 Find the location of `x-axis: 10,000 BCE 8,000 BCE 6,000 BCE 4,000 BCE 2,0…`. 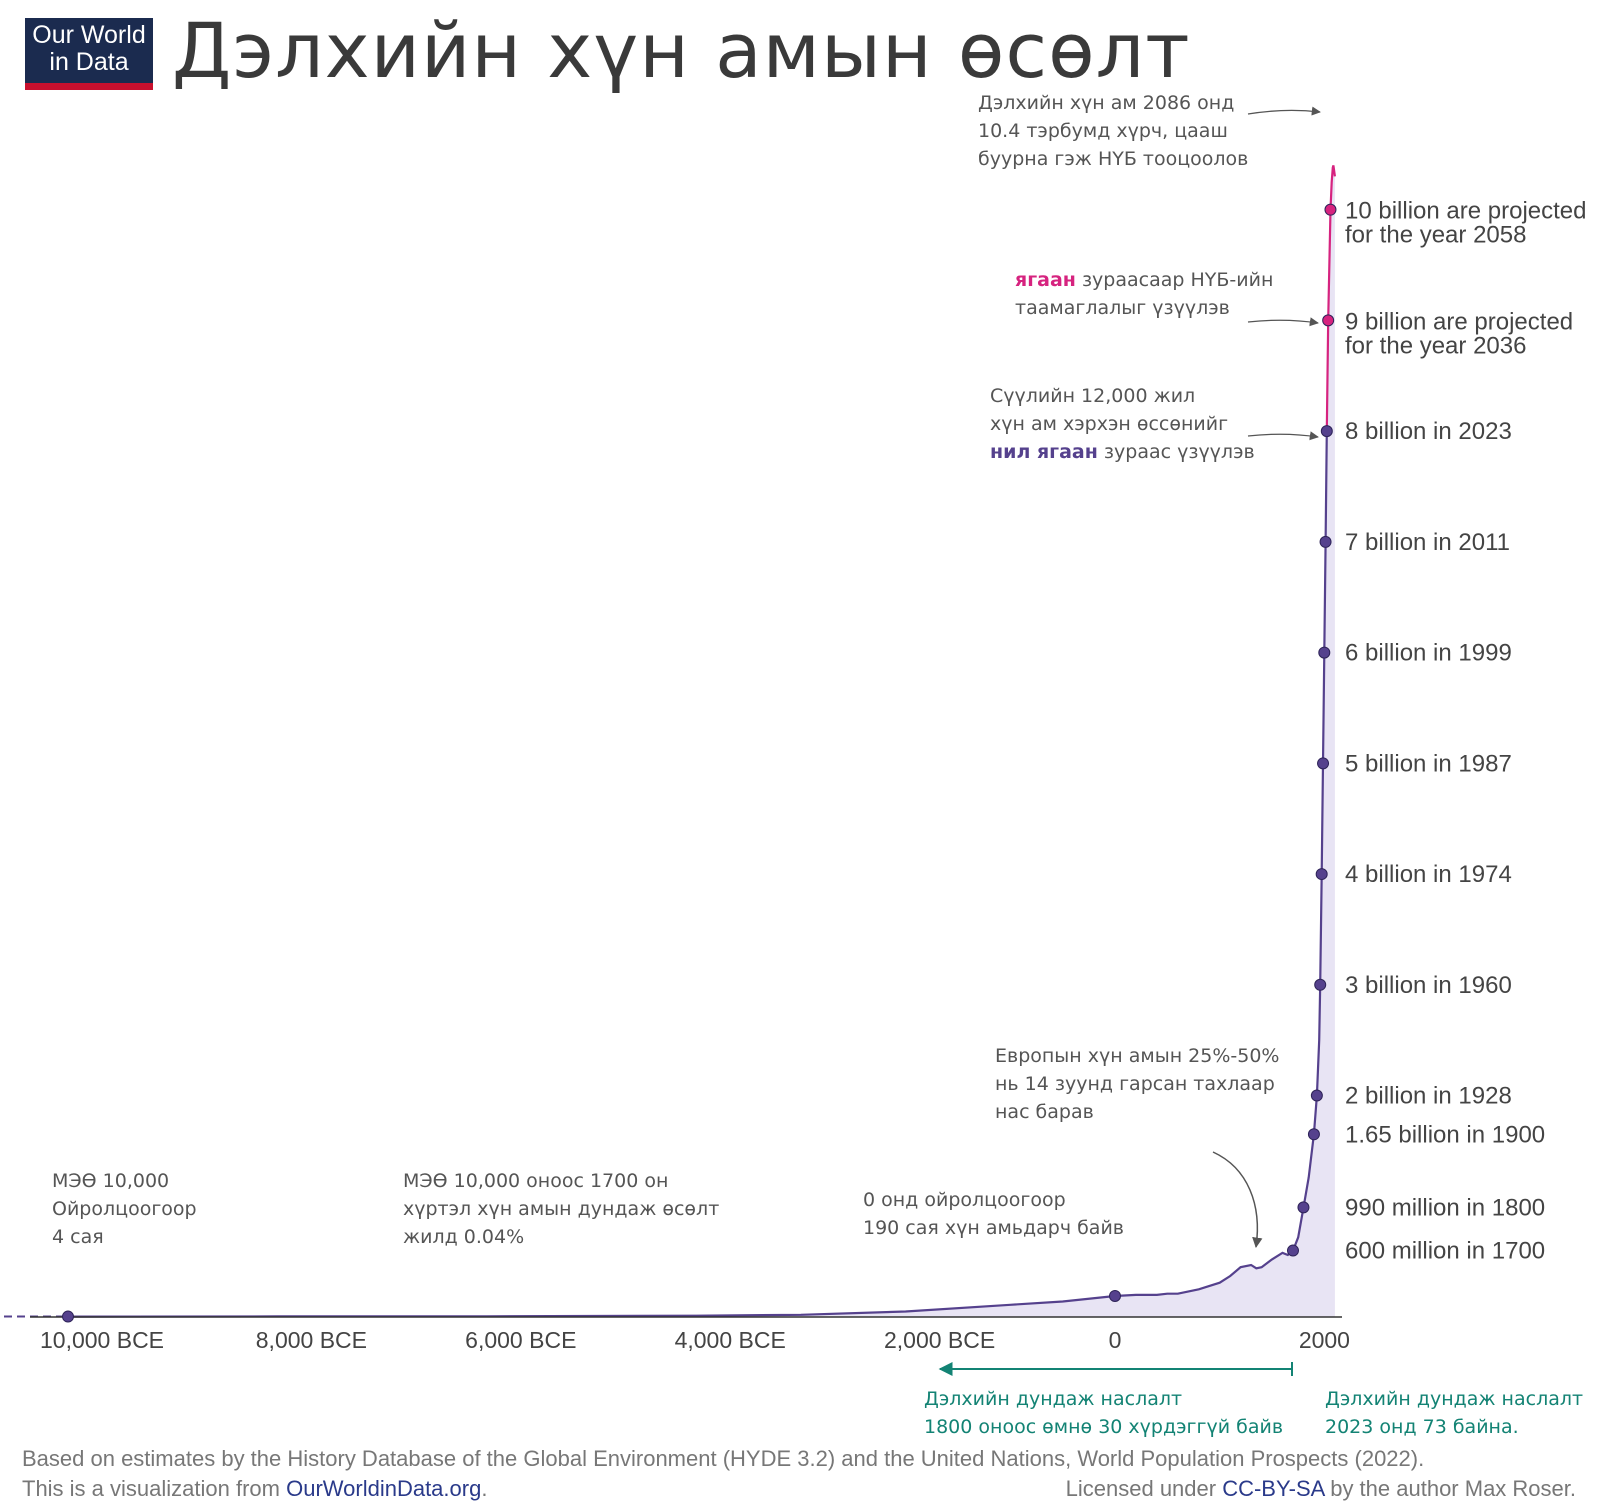

x-axis: 10,000 BCE 8,000 BCE 6,000 BCE 4,000 BCE 2,0… is located at coordinates (690, 1334).